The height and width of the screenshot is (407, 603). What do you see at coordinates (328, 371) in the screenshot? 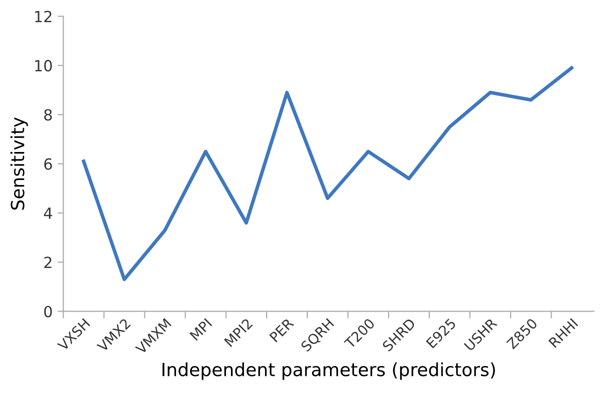
I see `x-axis-title: Independent parameters (predictors)` at bounding box center [328, 371].